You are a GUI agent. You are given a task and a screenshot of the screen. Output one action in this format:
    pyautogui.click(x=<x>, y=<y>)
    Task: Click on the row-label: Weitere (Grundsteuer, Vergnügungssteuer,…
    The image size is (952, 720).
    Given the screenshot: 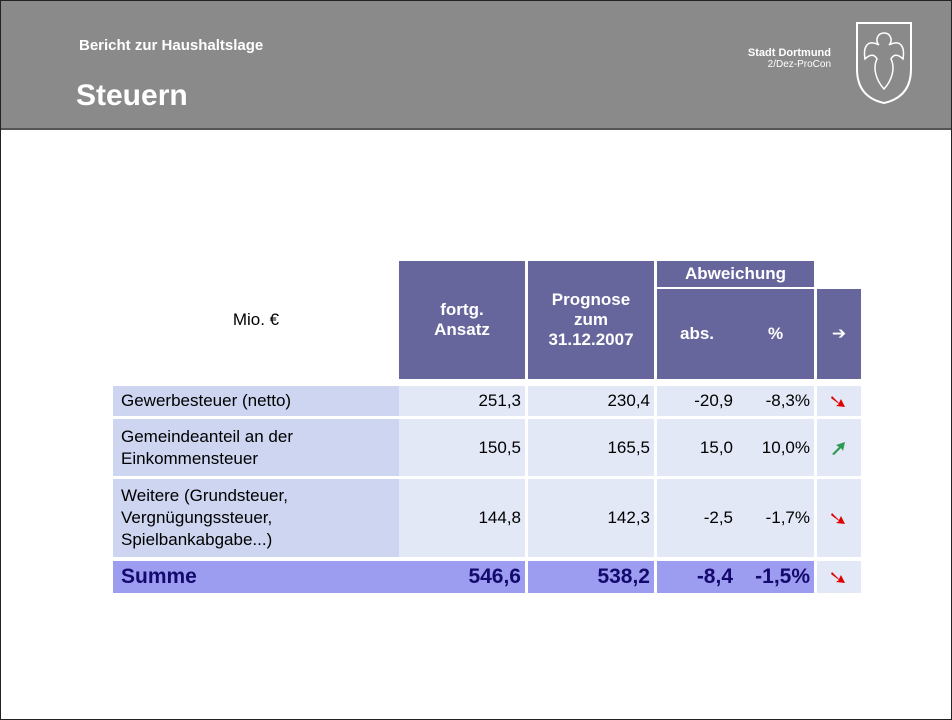 What is the action you would take?
    pyautogui.click(x=256, y=518)
    